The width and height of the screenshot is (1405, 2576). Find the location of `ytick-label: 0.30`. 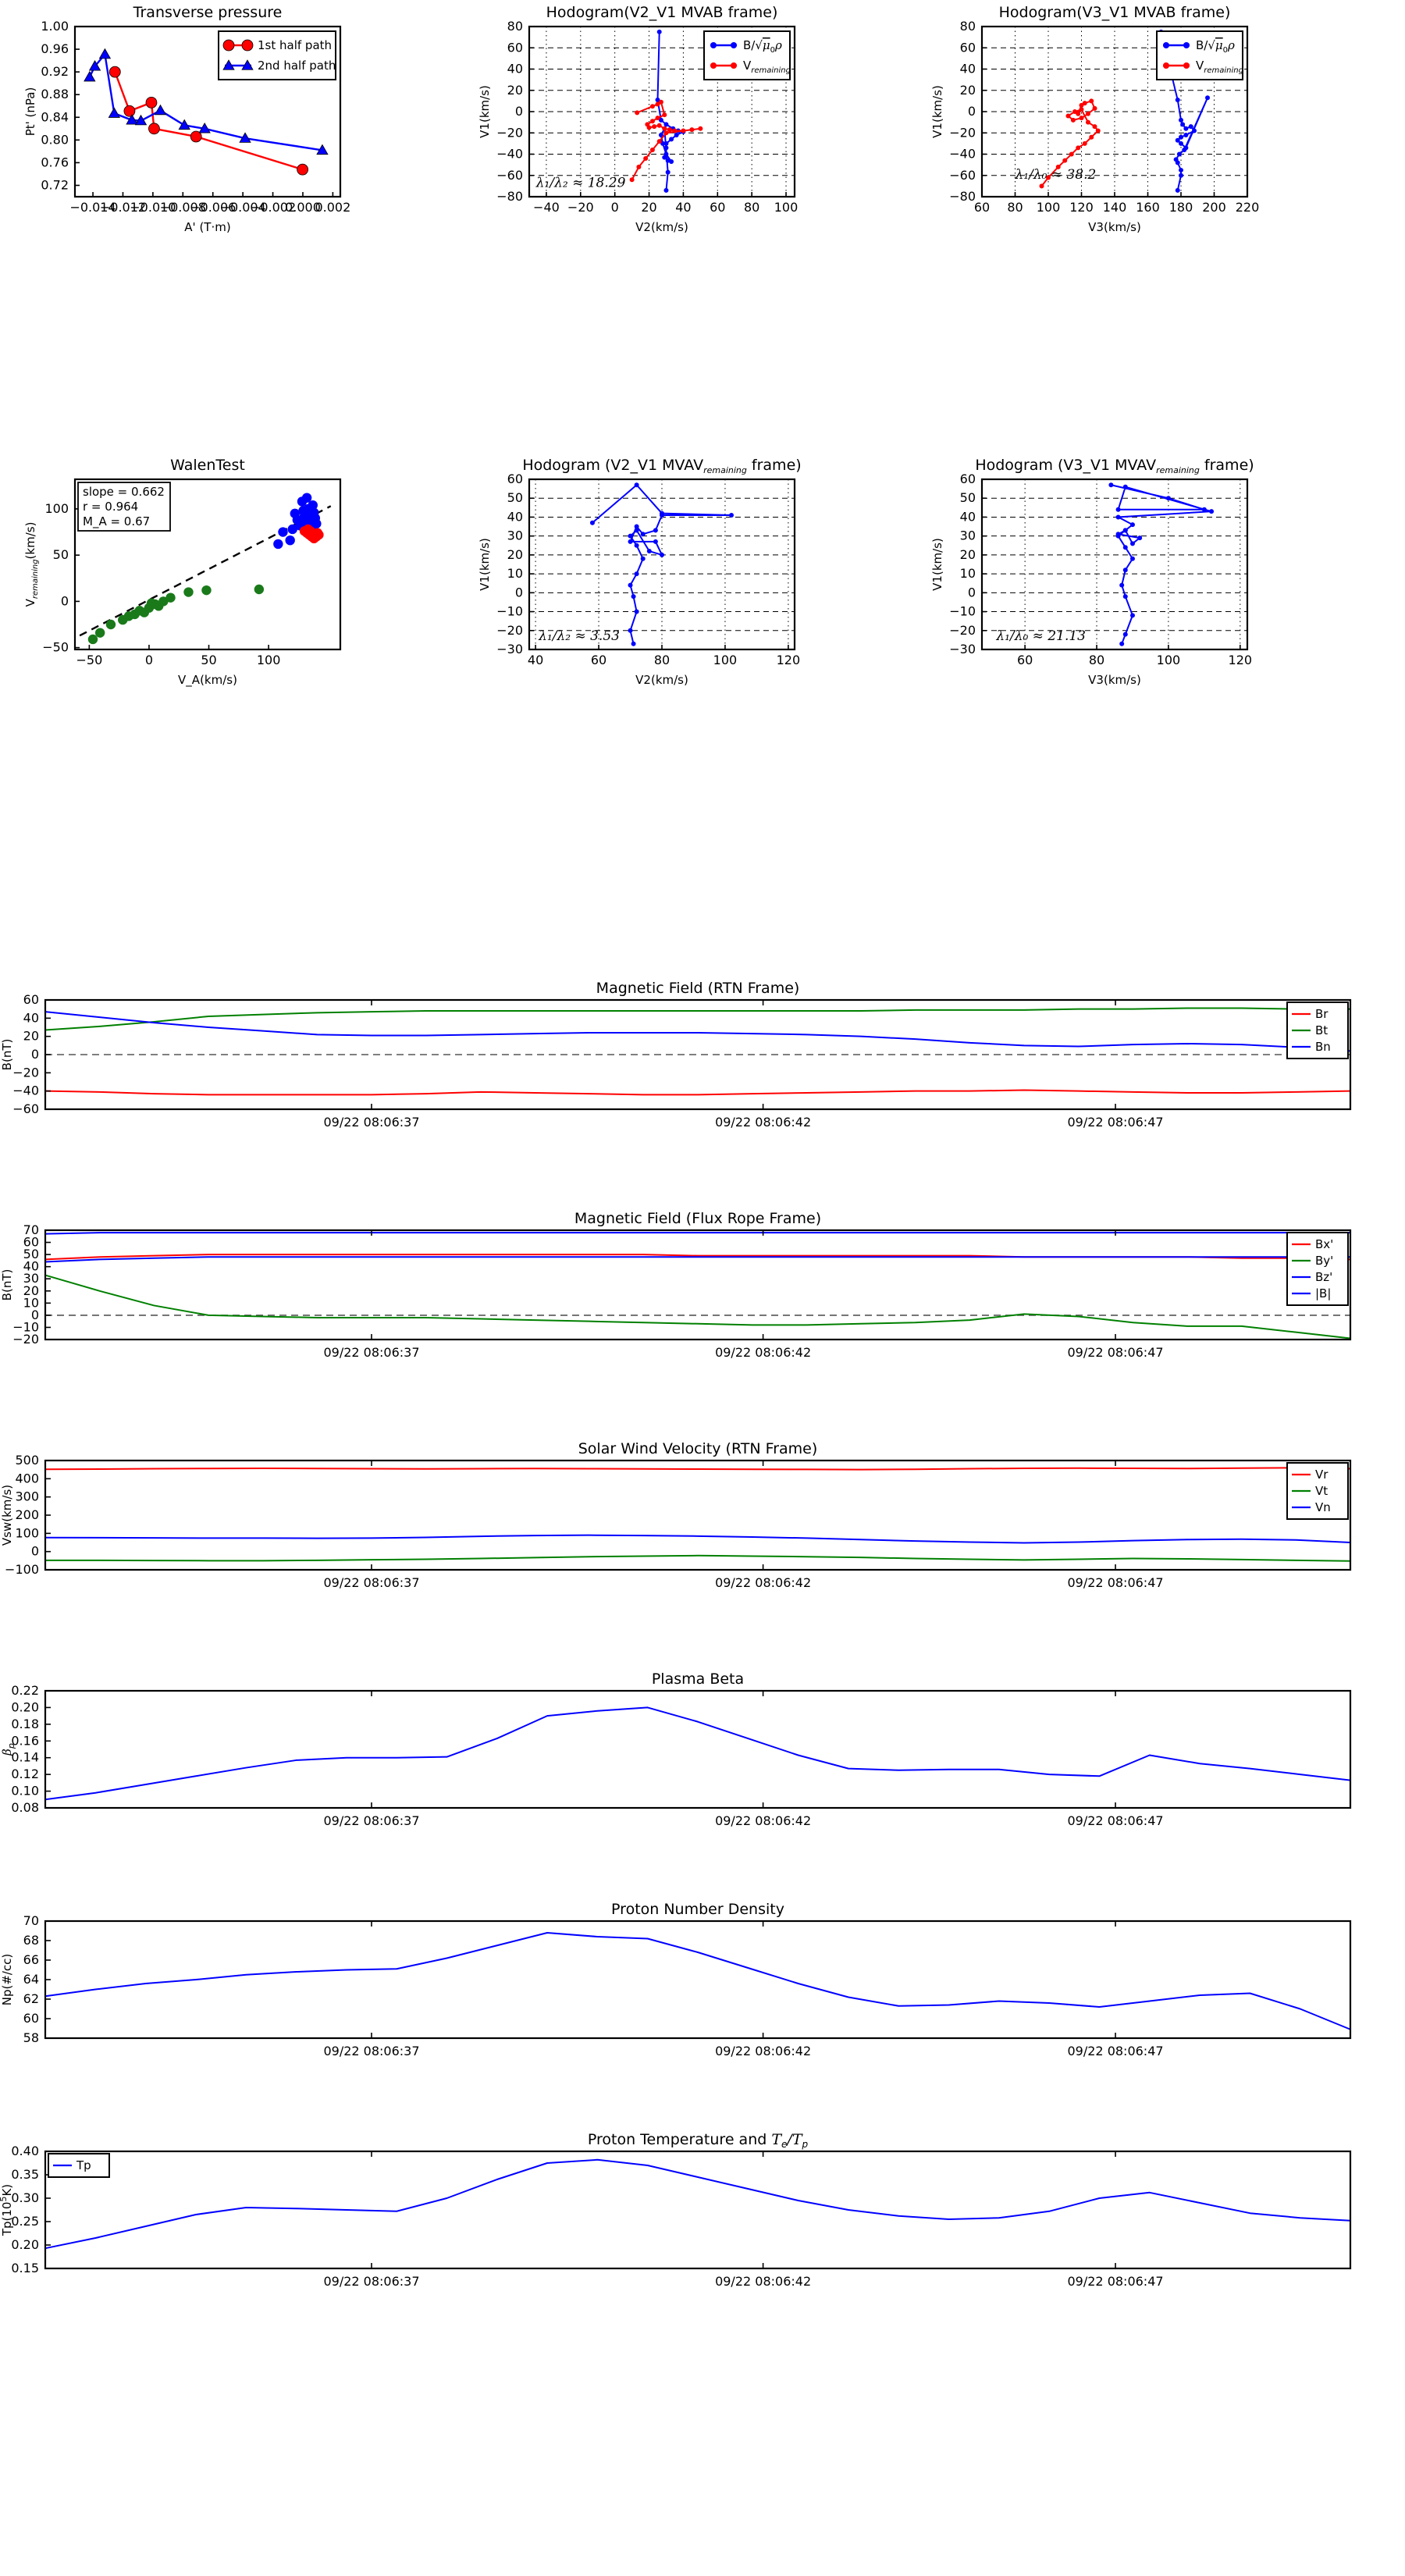

ytick-label: 0.30 is located at coordinates (25, 2197).